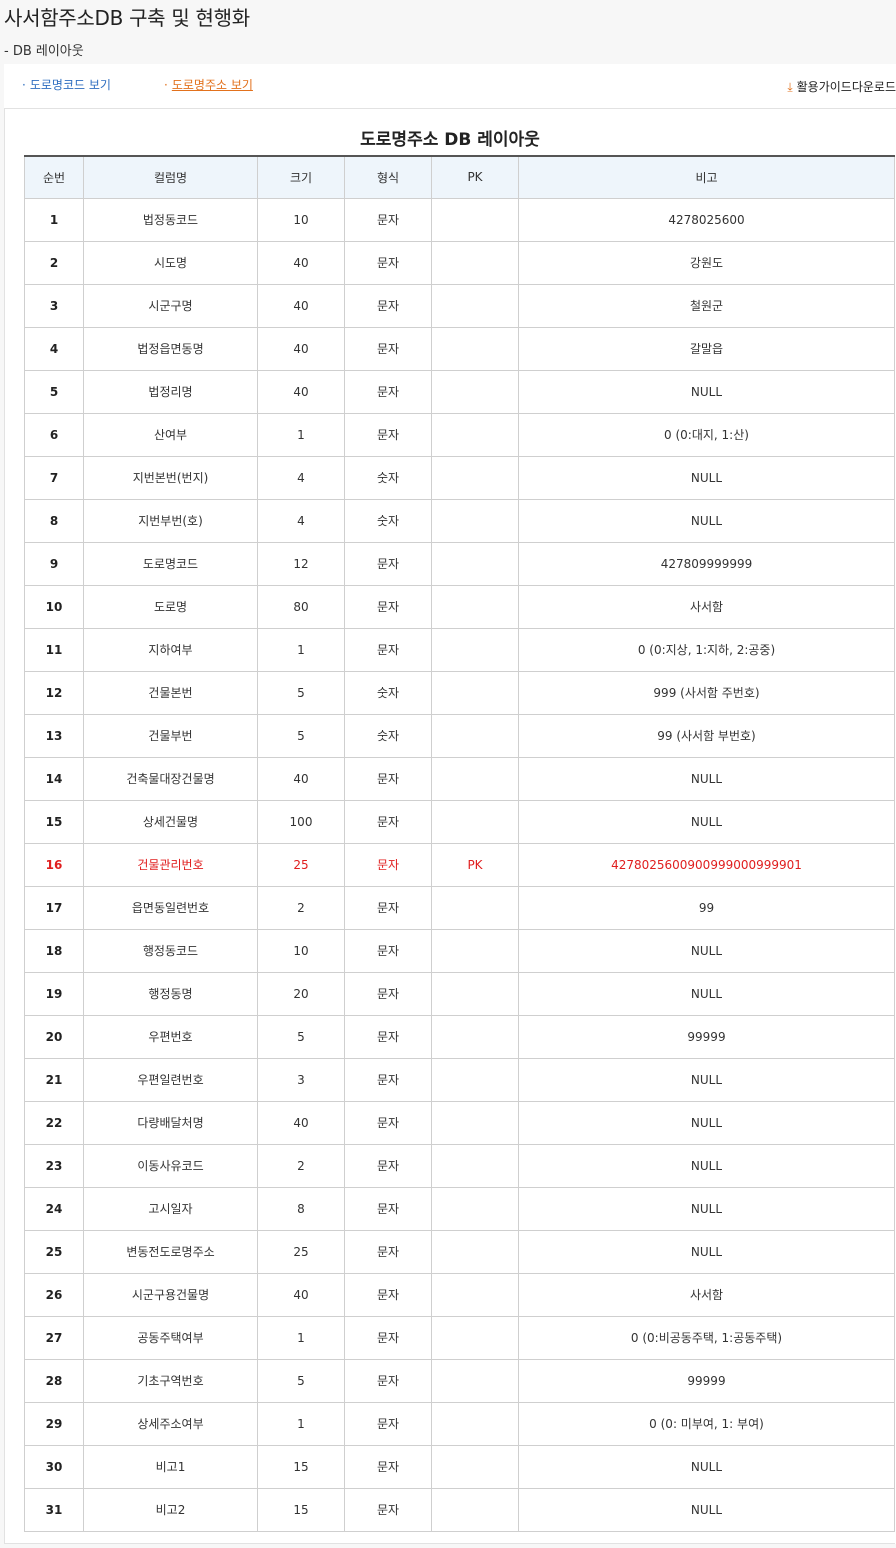 The height and width of the screenshot is (1548, 896). Describe the element at coordinates (301, 907) in the screenshot. I see `cell-size: 2` at that location.